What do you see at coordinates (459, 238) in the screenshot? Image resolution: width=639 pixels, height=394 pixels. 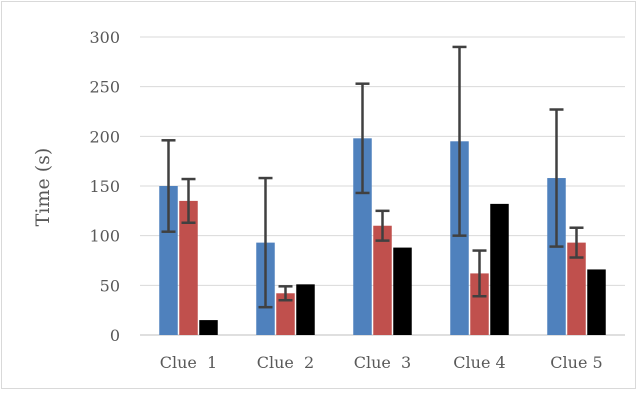 I see `bar-series1-cat4` at bounding box center [459, 238].